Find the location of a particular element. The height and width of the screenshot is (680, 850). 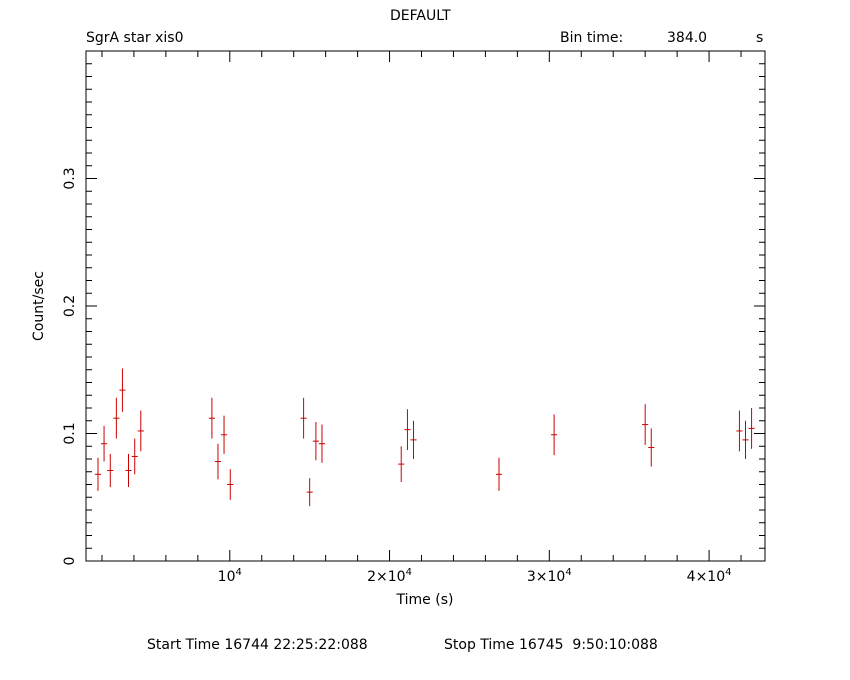

bin-time-unit: s is located at coordinates (760, 38).